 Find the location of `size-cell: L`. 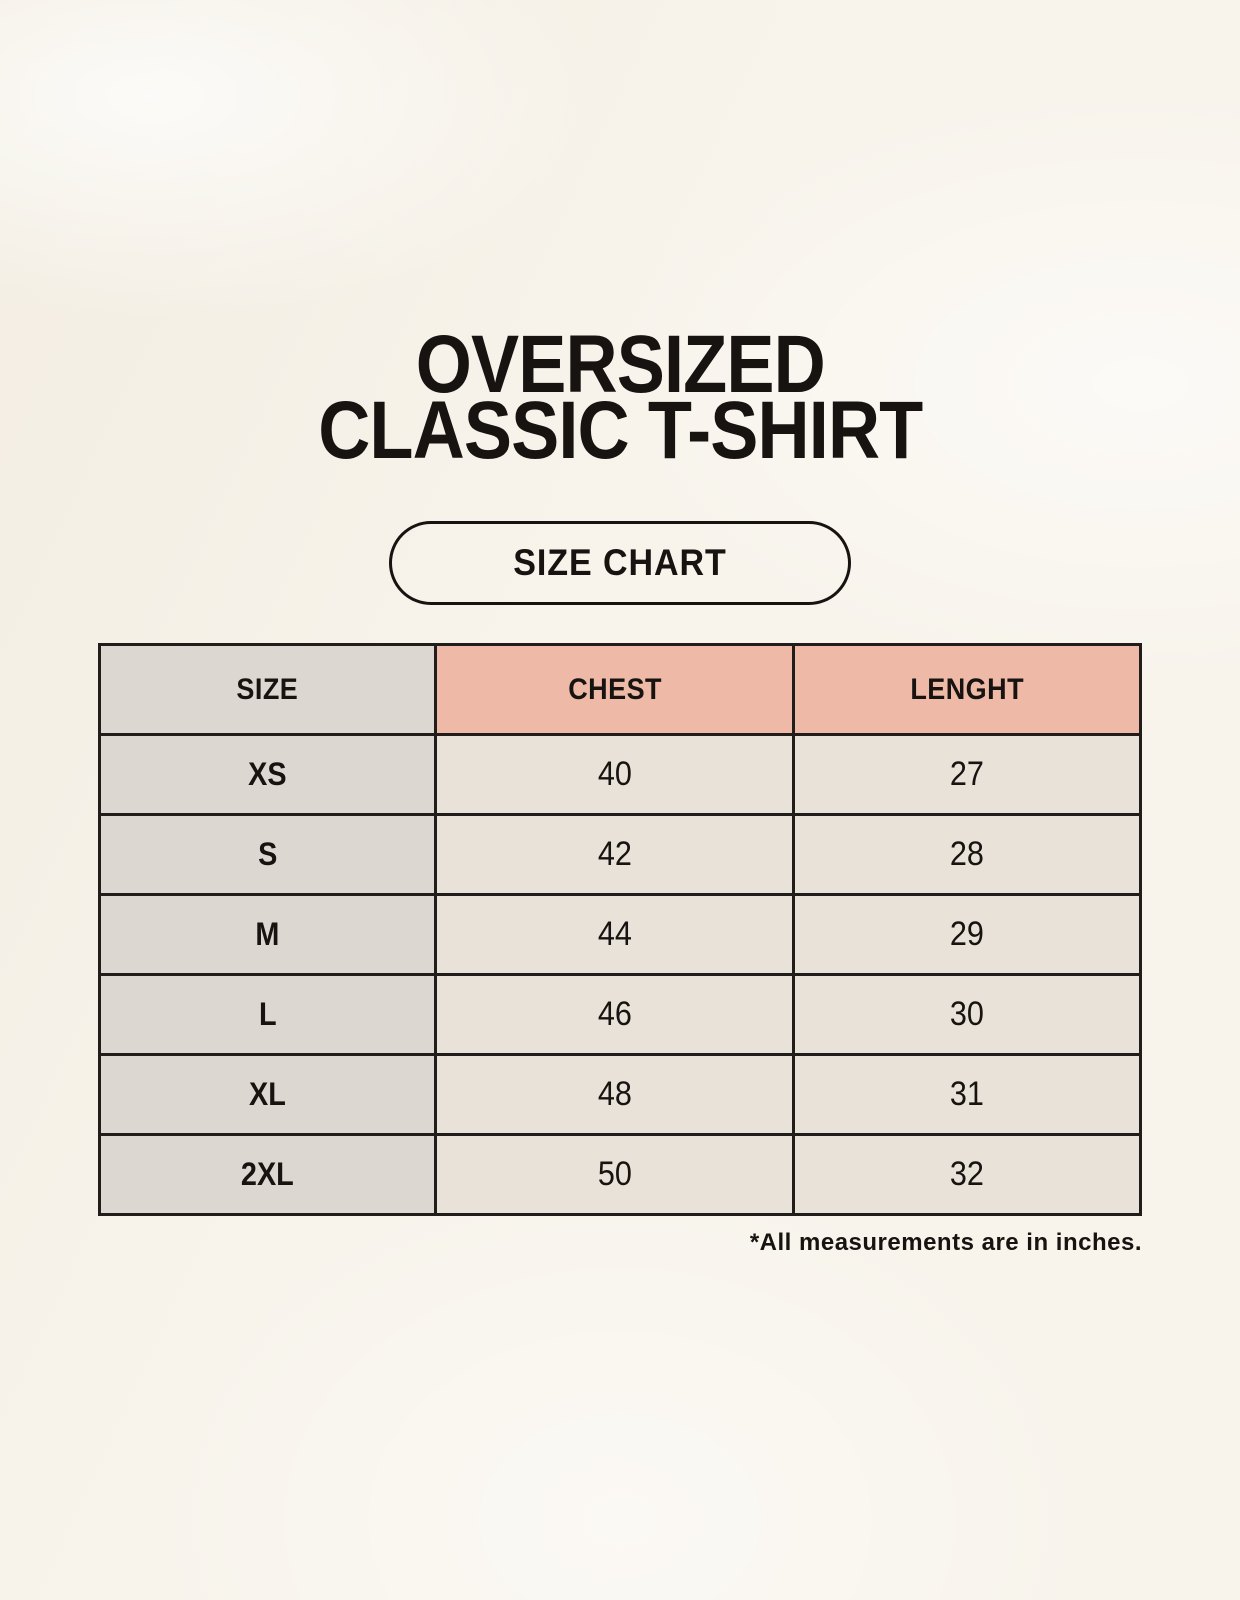

size-cell: L is located at coordinates (267, 1014).